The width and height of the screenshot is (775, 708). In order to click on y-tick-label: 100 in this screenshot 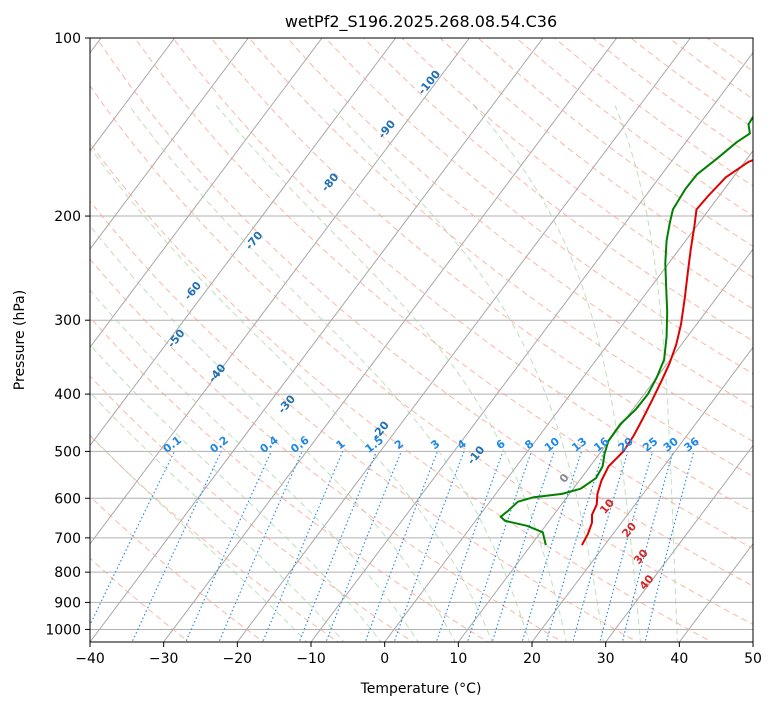, I will do `click(67, 39)`.